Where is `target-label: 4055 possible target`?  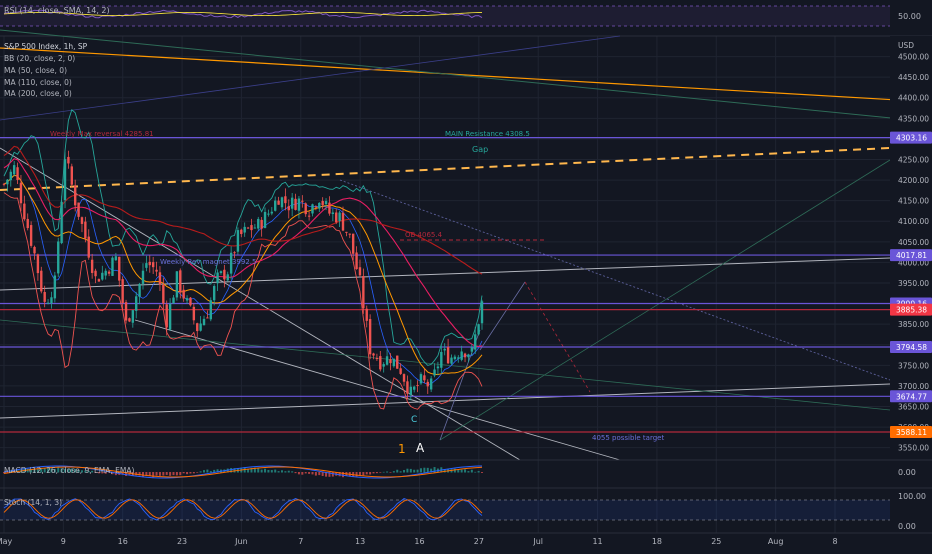 target-label: 4055 possible target is located at coordinates (628, 438).